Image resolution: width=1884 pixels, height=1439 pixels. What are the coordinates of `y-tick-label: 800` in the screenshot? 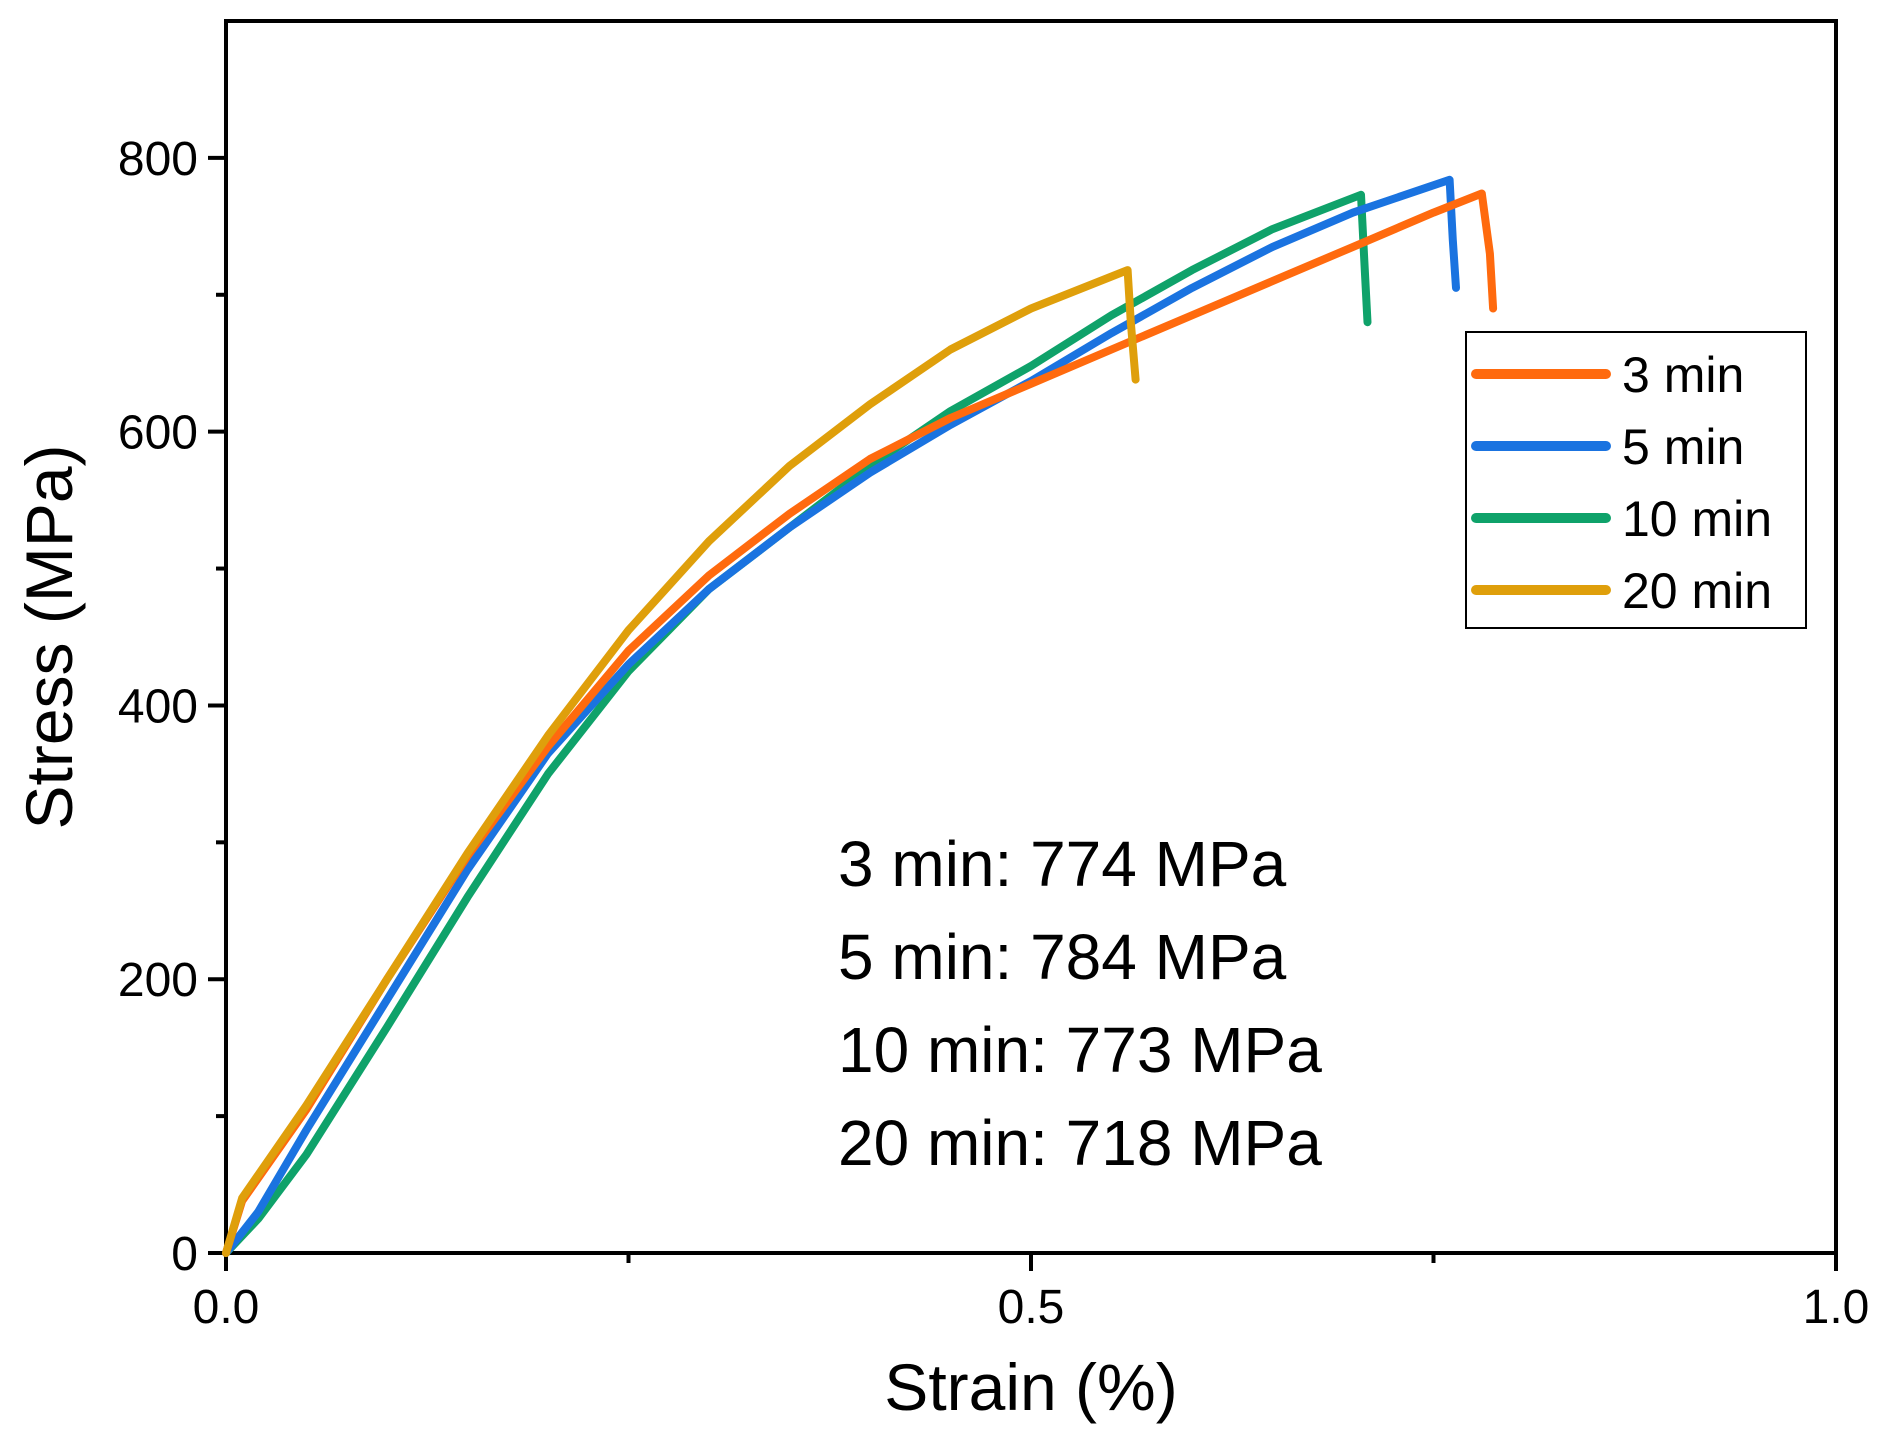 It's located at (158, 159).